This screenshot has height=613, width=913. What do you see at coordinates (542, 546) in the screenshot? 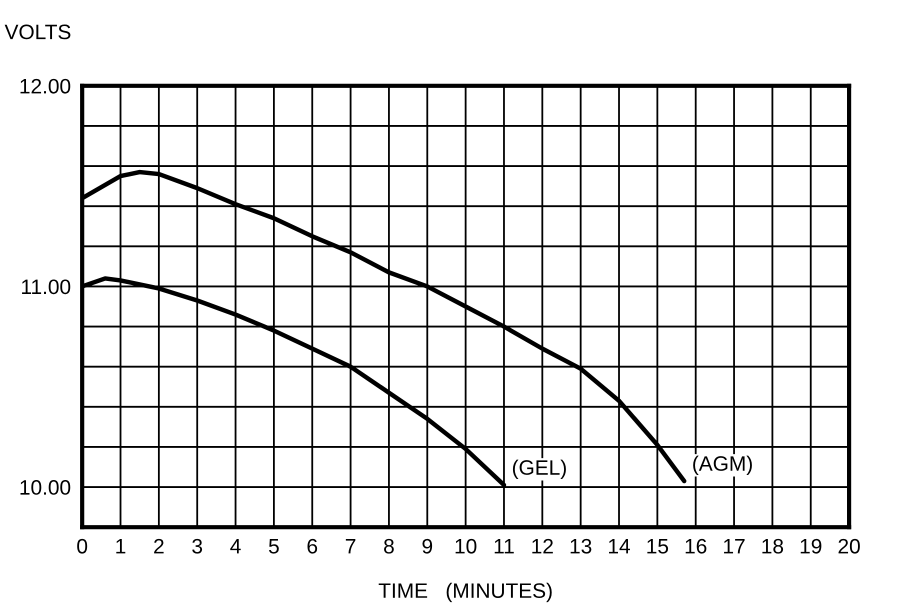
I see `x-tick-label: 12` at bounding box center [542, 546].